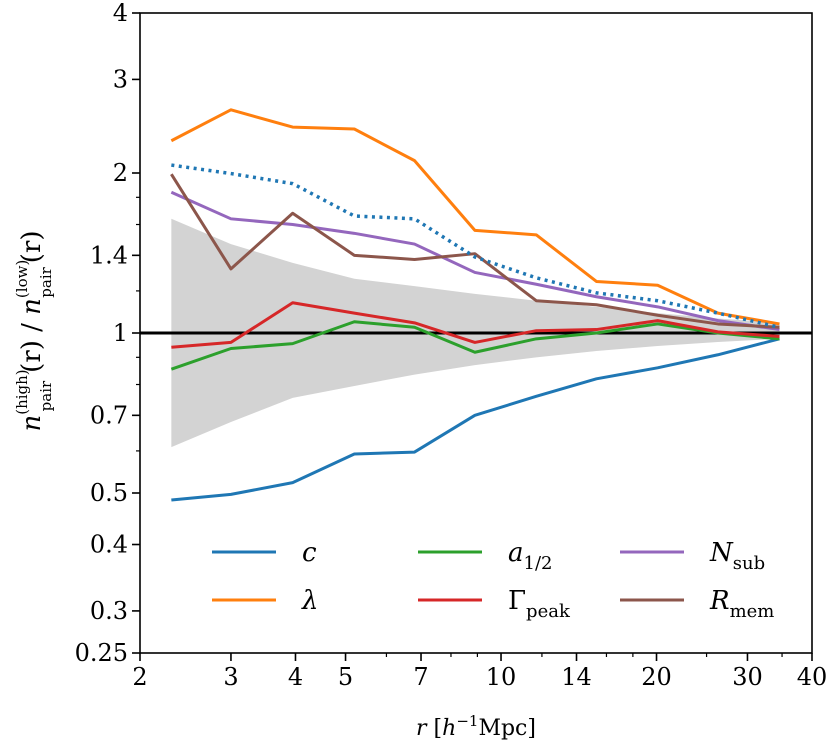 This screenshot has width=830, height=747. What do you see at coordinates (32, 344) in the screenshot?
I see `y-label-num-arg: (r) /` at bounding box center [32, 344].